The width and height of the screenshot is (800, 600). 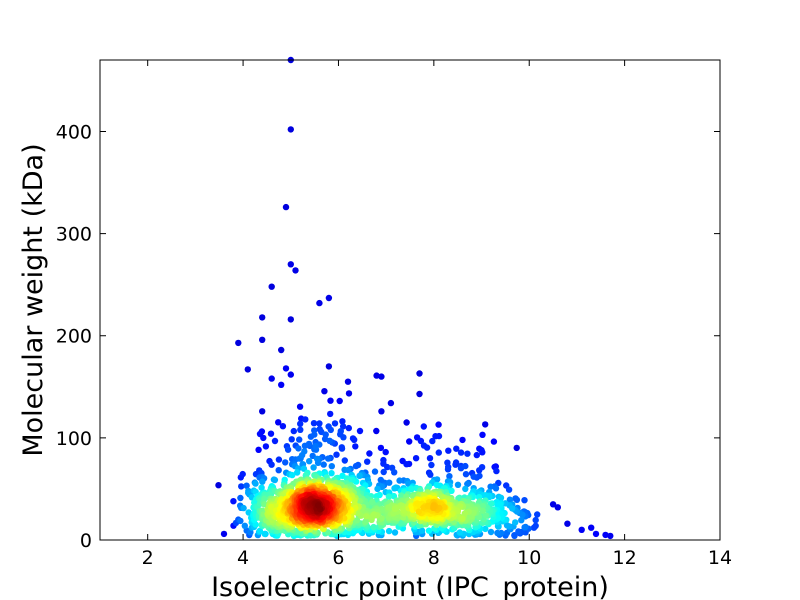 What do you see at coordinates (625, 558) in the screenshot?
I see `x-tick-label: 12` at bounding box center [625, 558].